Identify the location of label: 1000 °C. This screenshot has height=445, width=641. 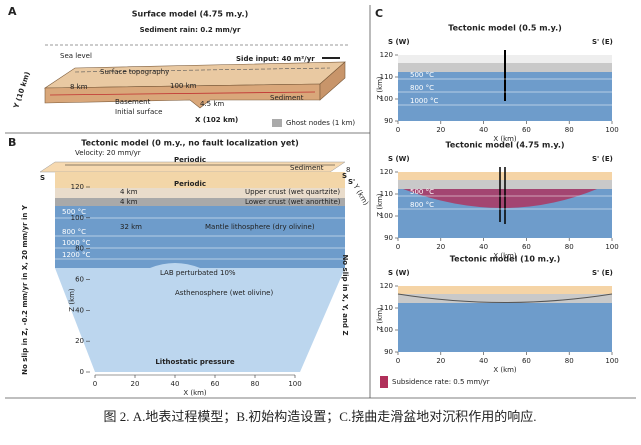
(76, 243).